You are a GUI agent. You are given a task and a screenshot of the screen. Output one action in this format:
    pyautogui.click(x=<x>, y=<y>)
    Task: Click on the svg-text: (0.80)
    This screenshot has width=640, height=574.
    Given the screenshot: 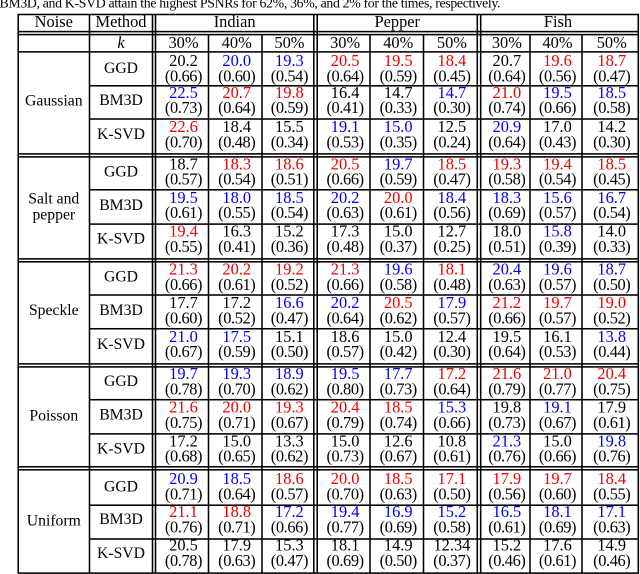 What is the action you would take?
    pyautogui.click(x=344, y=388)
    